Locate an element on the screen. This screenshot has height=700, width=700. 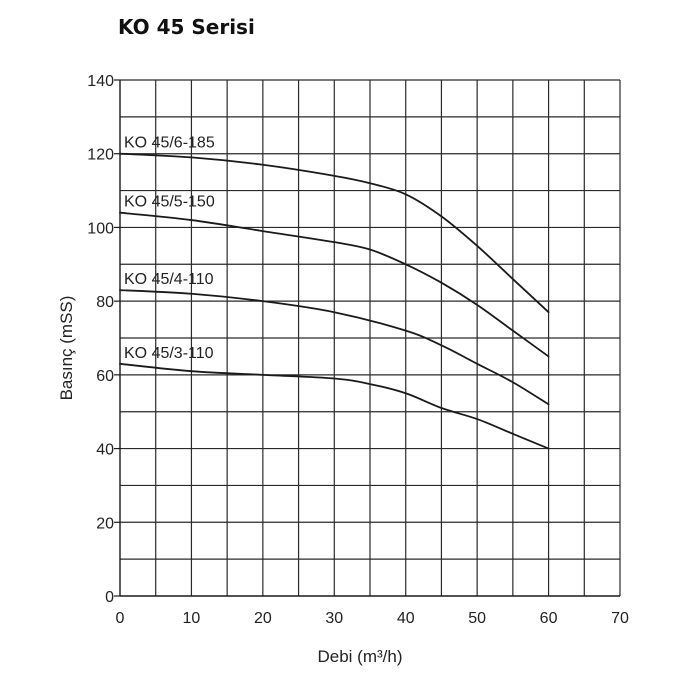
x-axis-title: Debi (m³/h) is located at coordinates (359, 656).